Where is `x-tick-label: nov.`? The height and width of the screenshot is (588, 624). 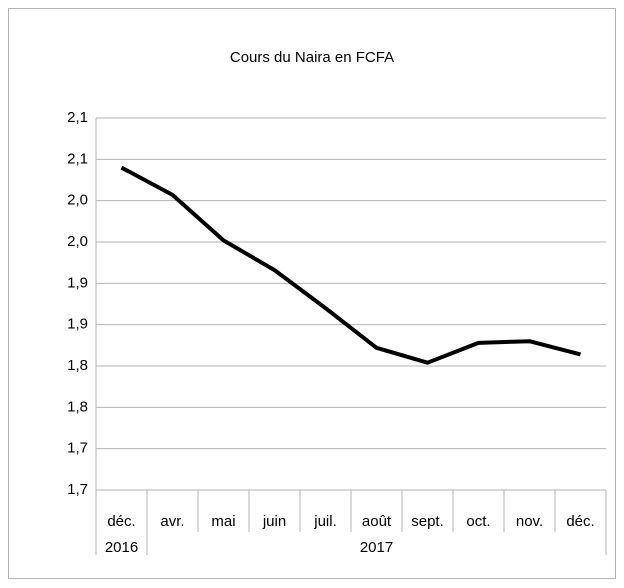 x-tick-label: nov. is located at coordinates (529, 521).